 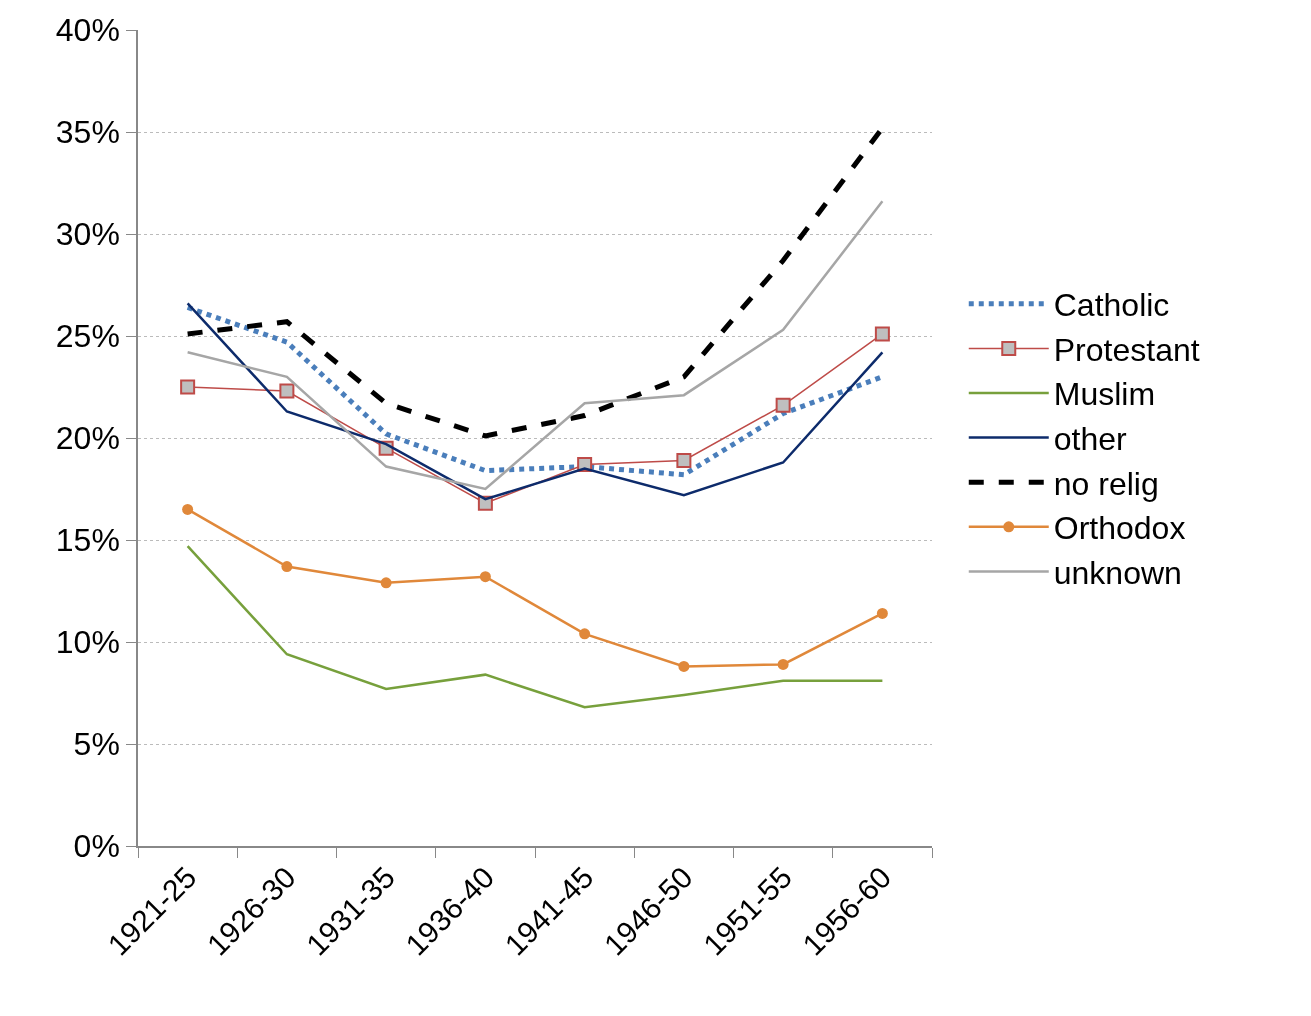 What do you see at coordinates (535, 626) in the screenshot?
I see `line-series` at bounding box center [535, 626].